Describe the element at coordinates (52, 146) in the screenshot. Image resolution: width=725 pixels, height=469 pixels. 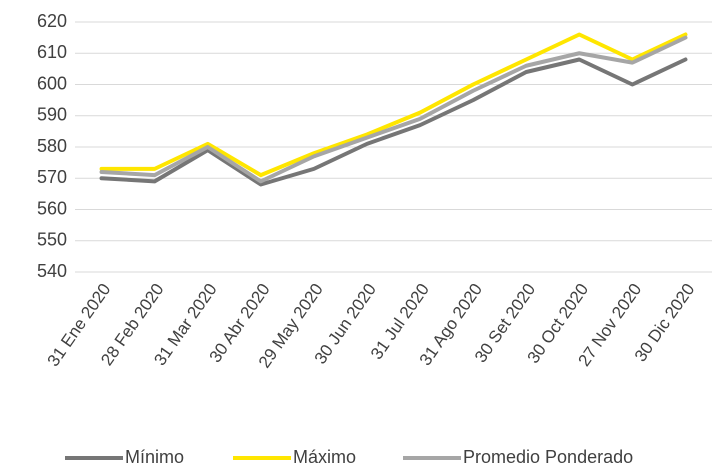
I see `y-tick-label: 580` at that location.